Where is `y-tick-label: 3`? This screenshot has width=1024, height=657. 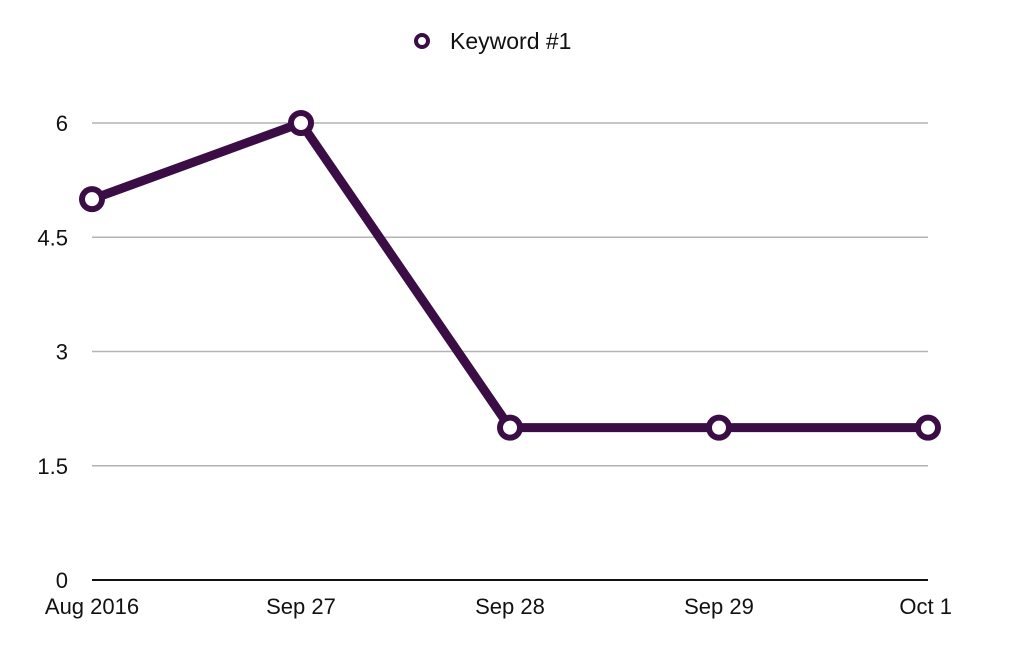 y-tick-label: 3 is located at coordinates (62, 352).